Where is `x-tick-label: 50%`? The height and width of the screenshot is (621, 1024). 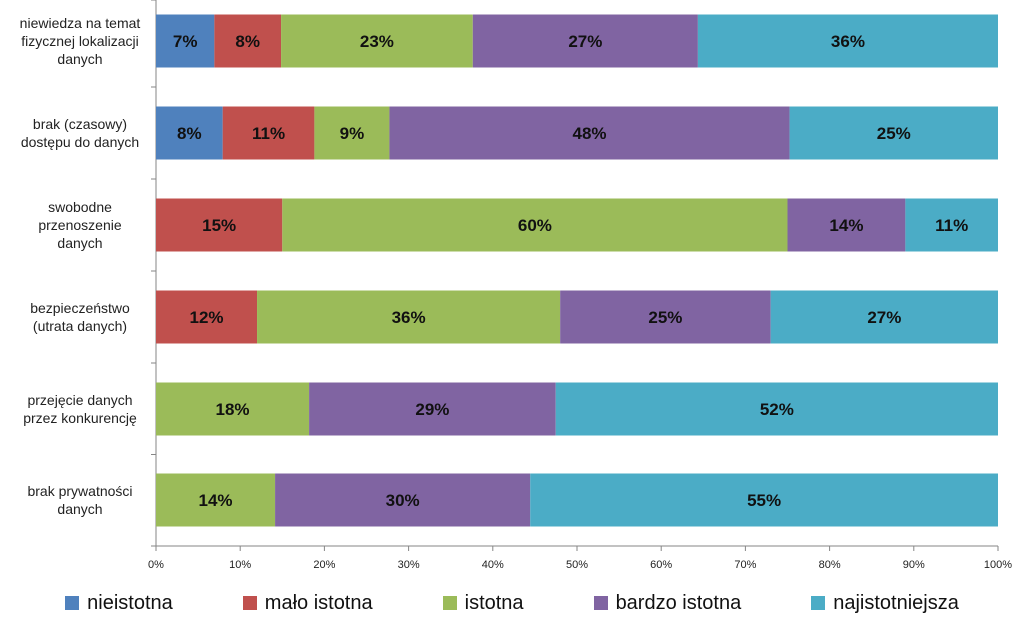 x-tick-label: 50% is located at coordinates (577, 565).